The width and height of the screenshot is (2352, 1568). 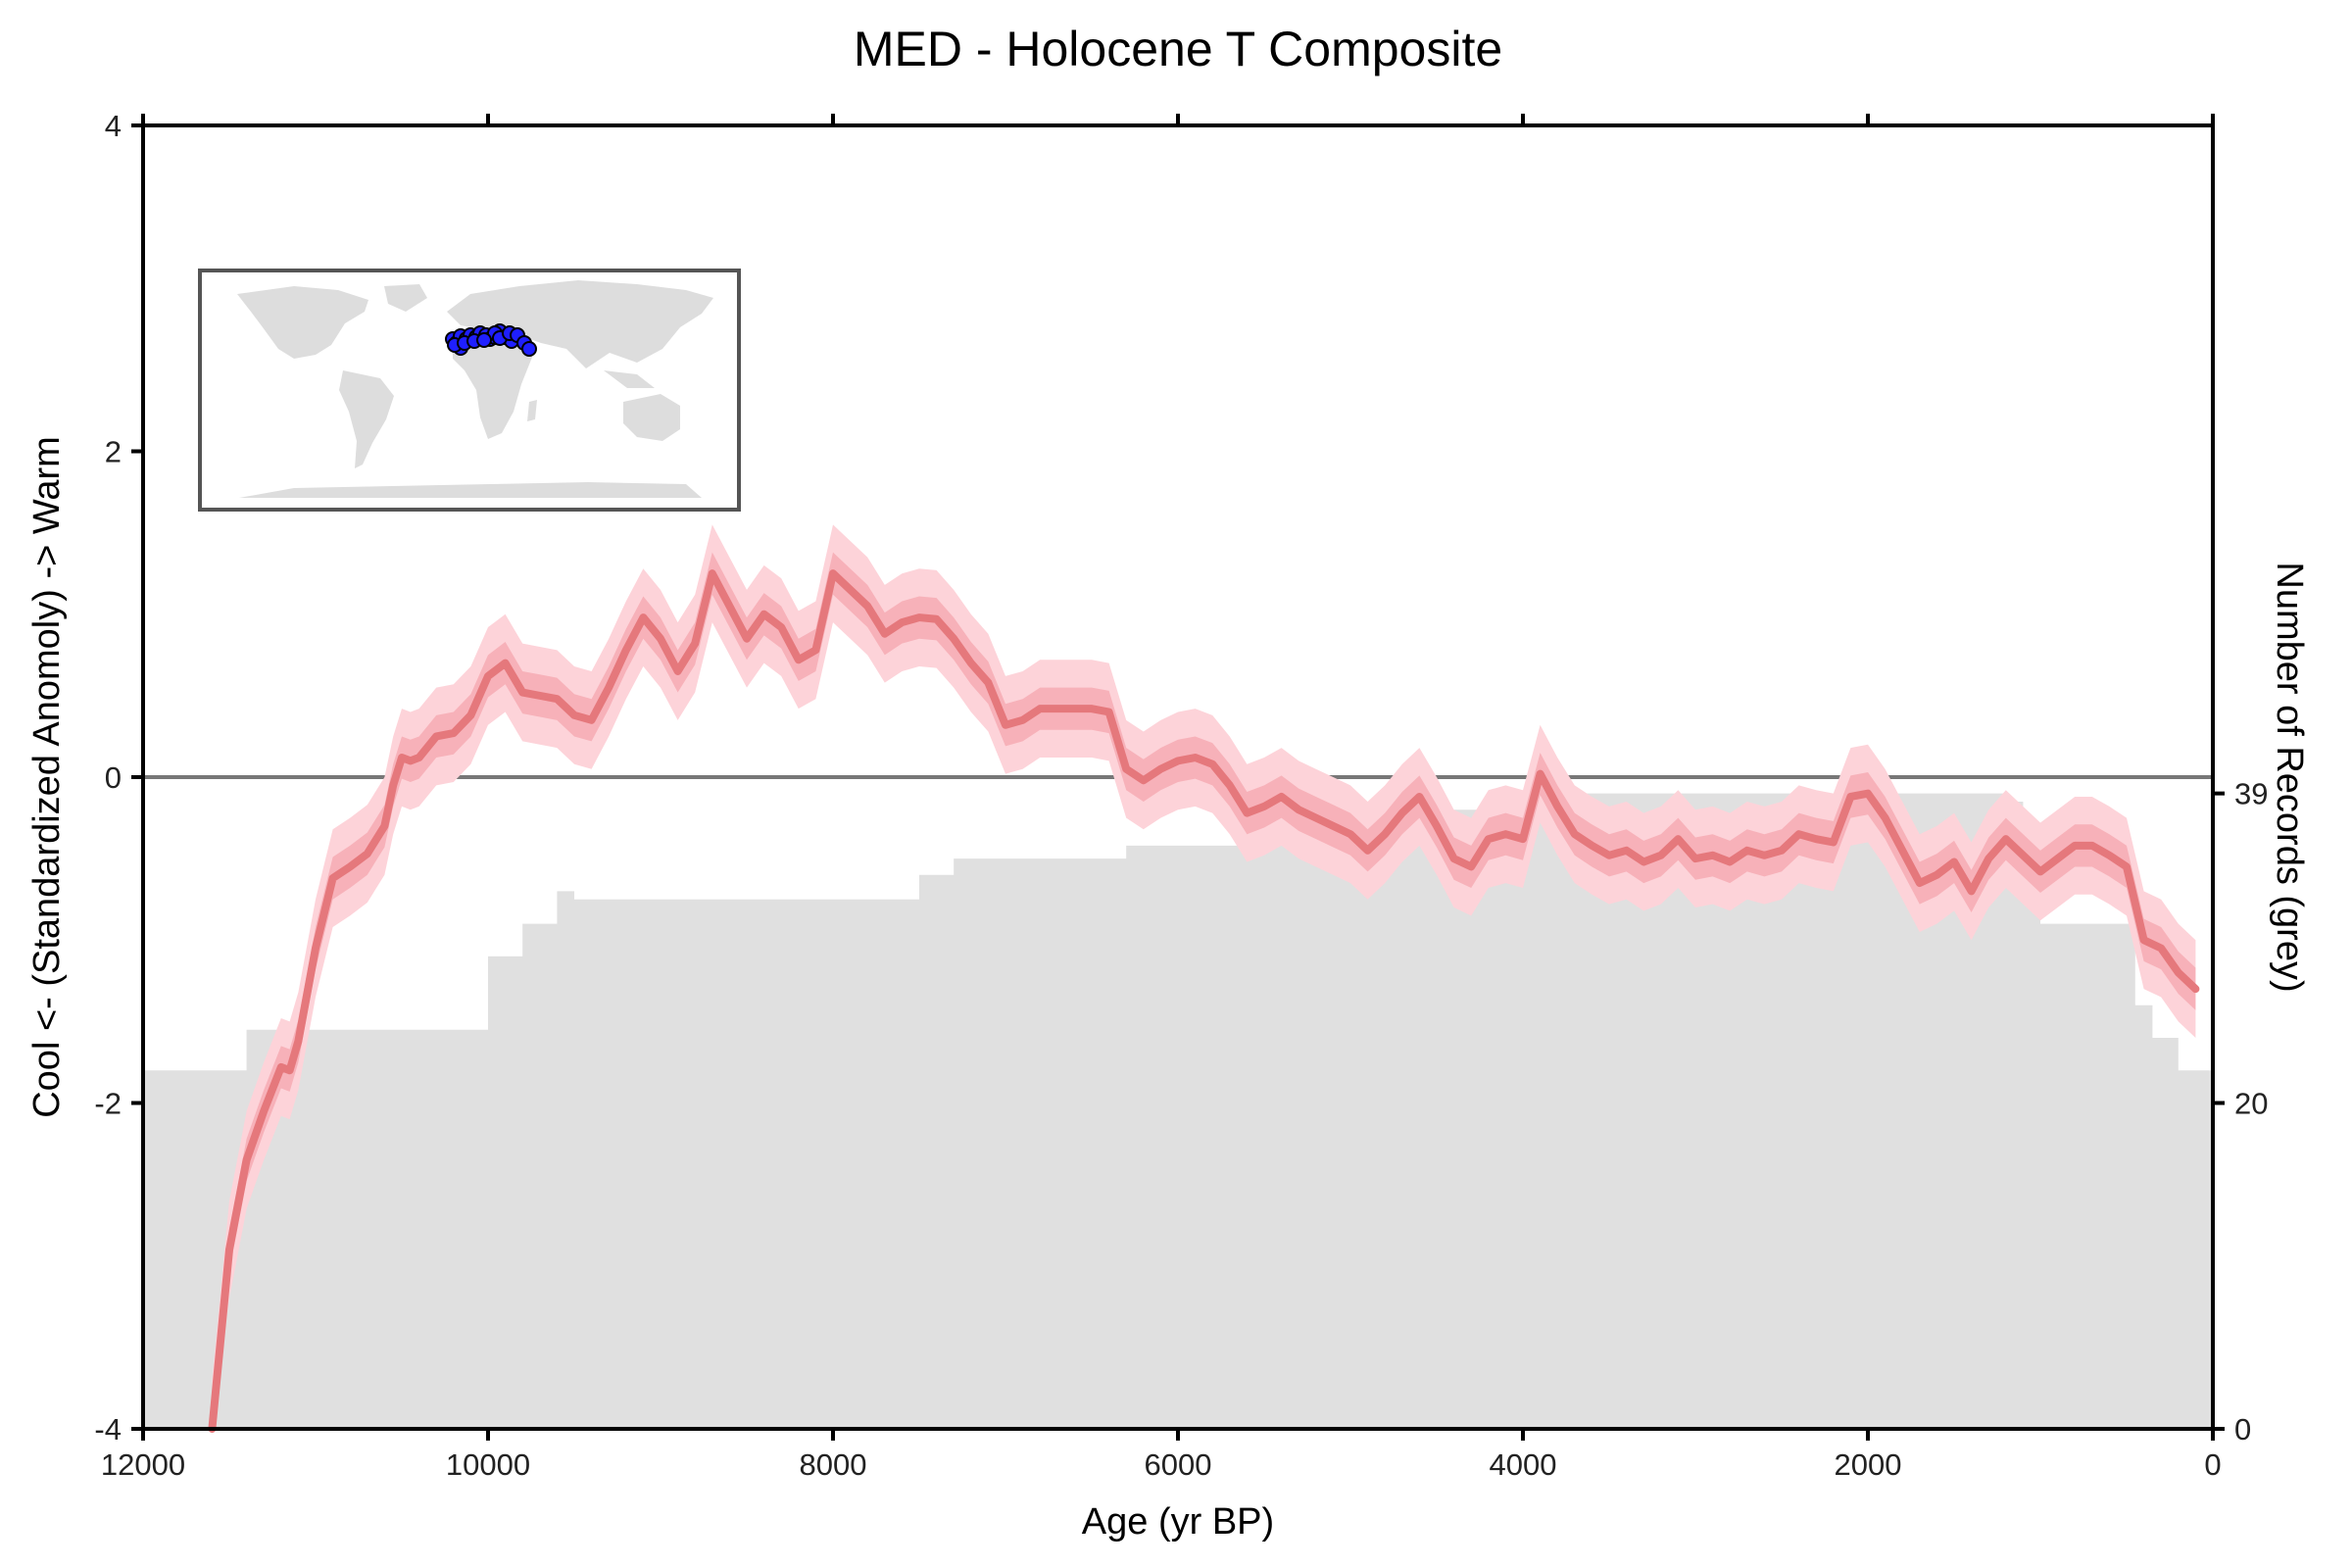 I want to click on y2-tick-label: 0, so click(x=2242, y=1429).